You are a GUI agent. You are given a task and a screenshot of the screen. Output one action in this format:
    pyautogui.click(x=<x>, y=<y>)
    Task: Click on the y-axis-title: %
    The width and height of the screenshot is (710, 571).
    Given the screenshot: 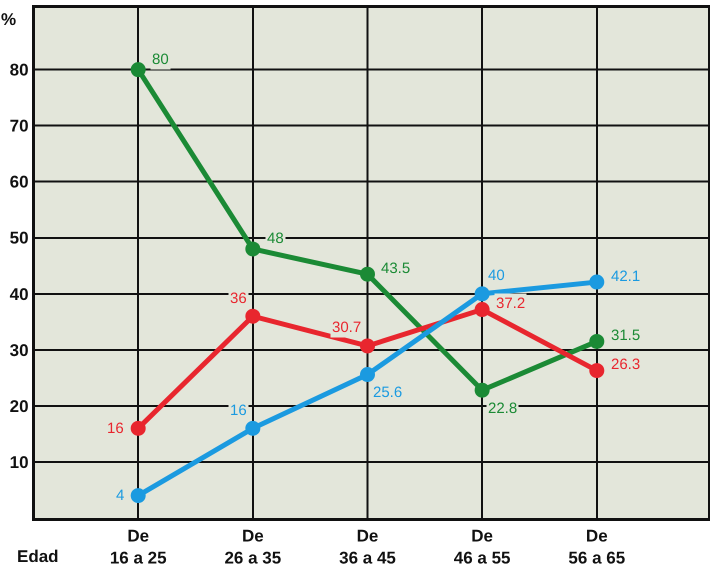 What is the action you would take?
    pyautogui.click(x=8, y=19)
    